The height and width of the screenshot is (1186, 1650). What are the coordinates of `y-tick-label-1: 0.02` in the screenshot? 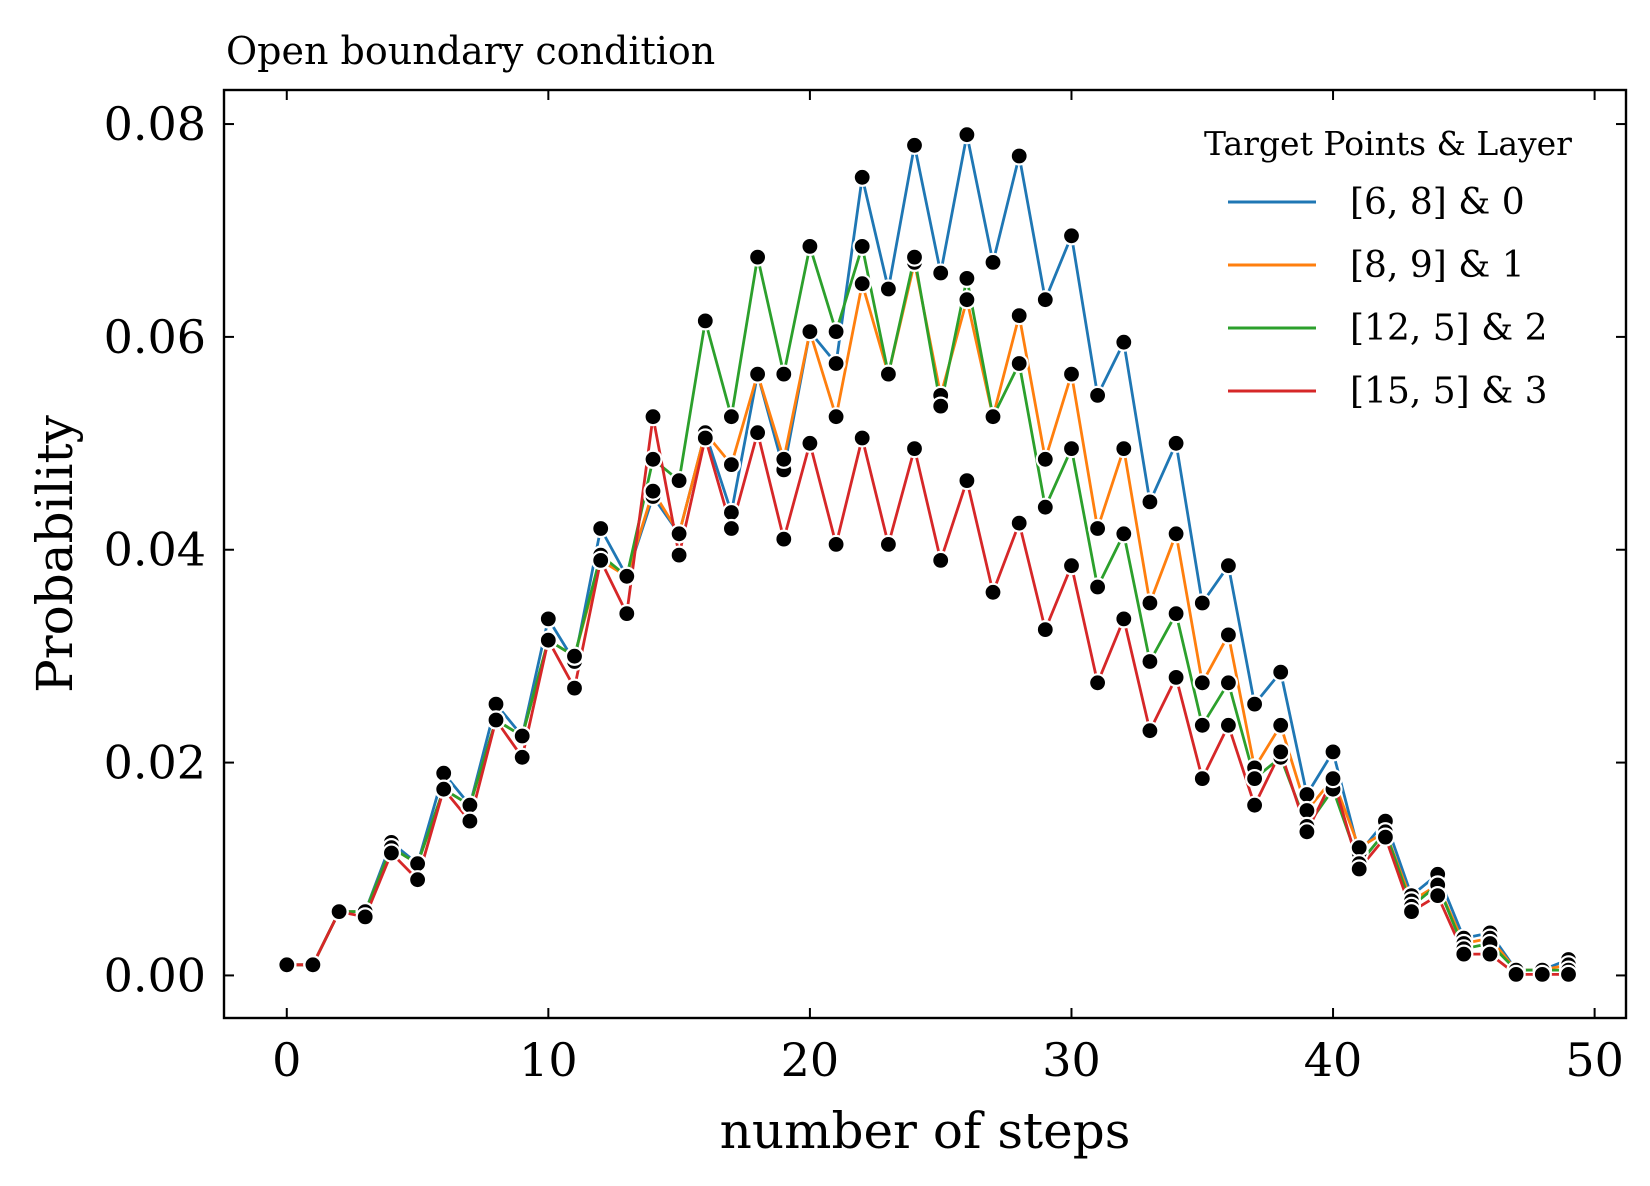 It's located at (155, 763).